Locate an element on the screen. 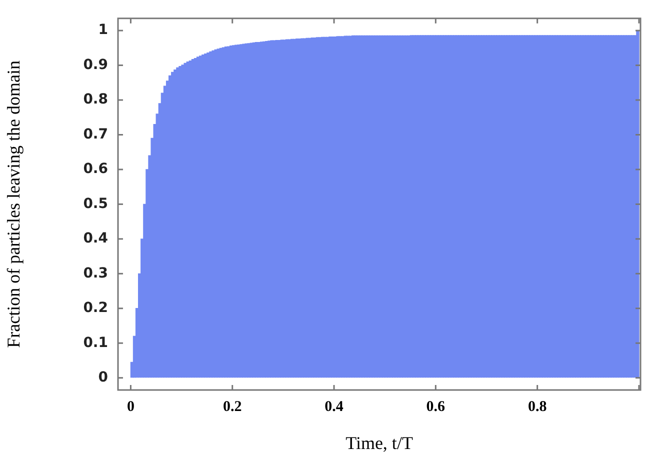 This screenshot has height=459, width=647. x-tick-label: 0.8 is located at coordinates (537, 406).